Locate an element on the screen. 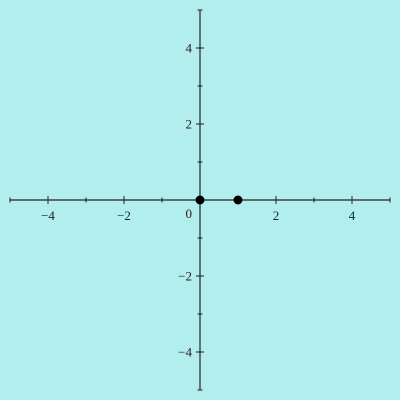  x-tick-label: −4 is located at coordinates (48, 215).